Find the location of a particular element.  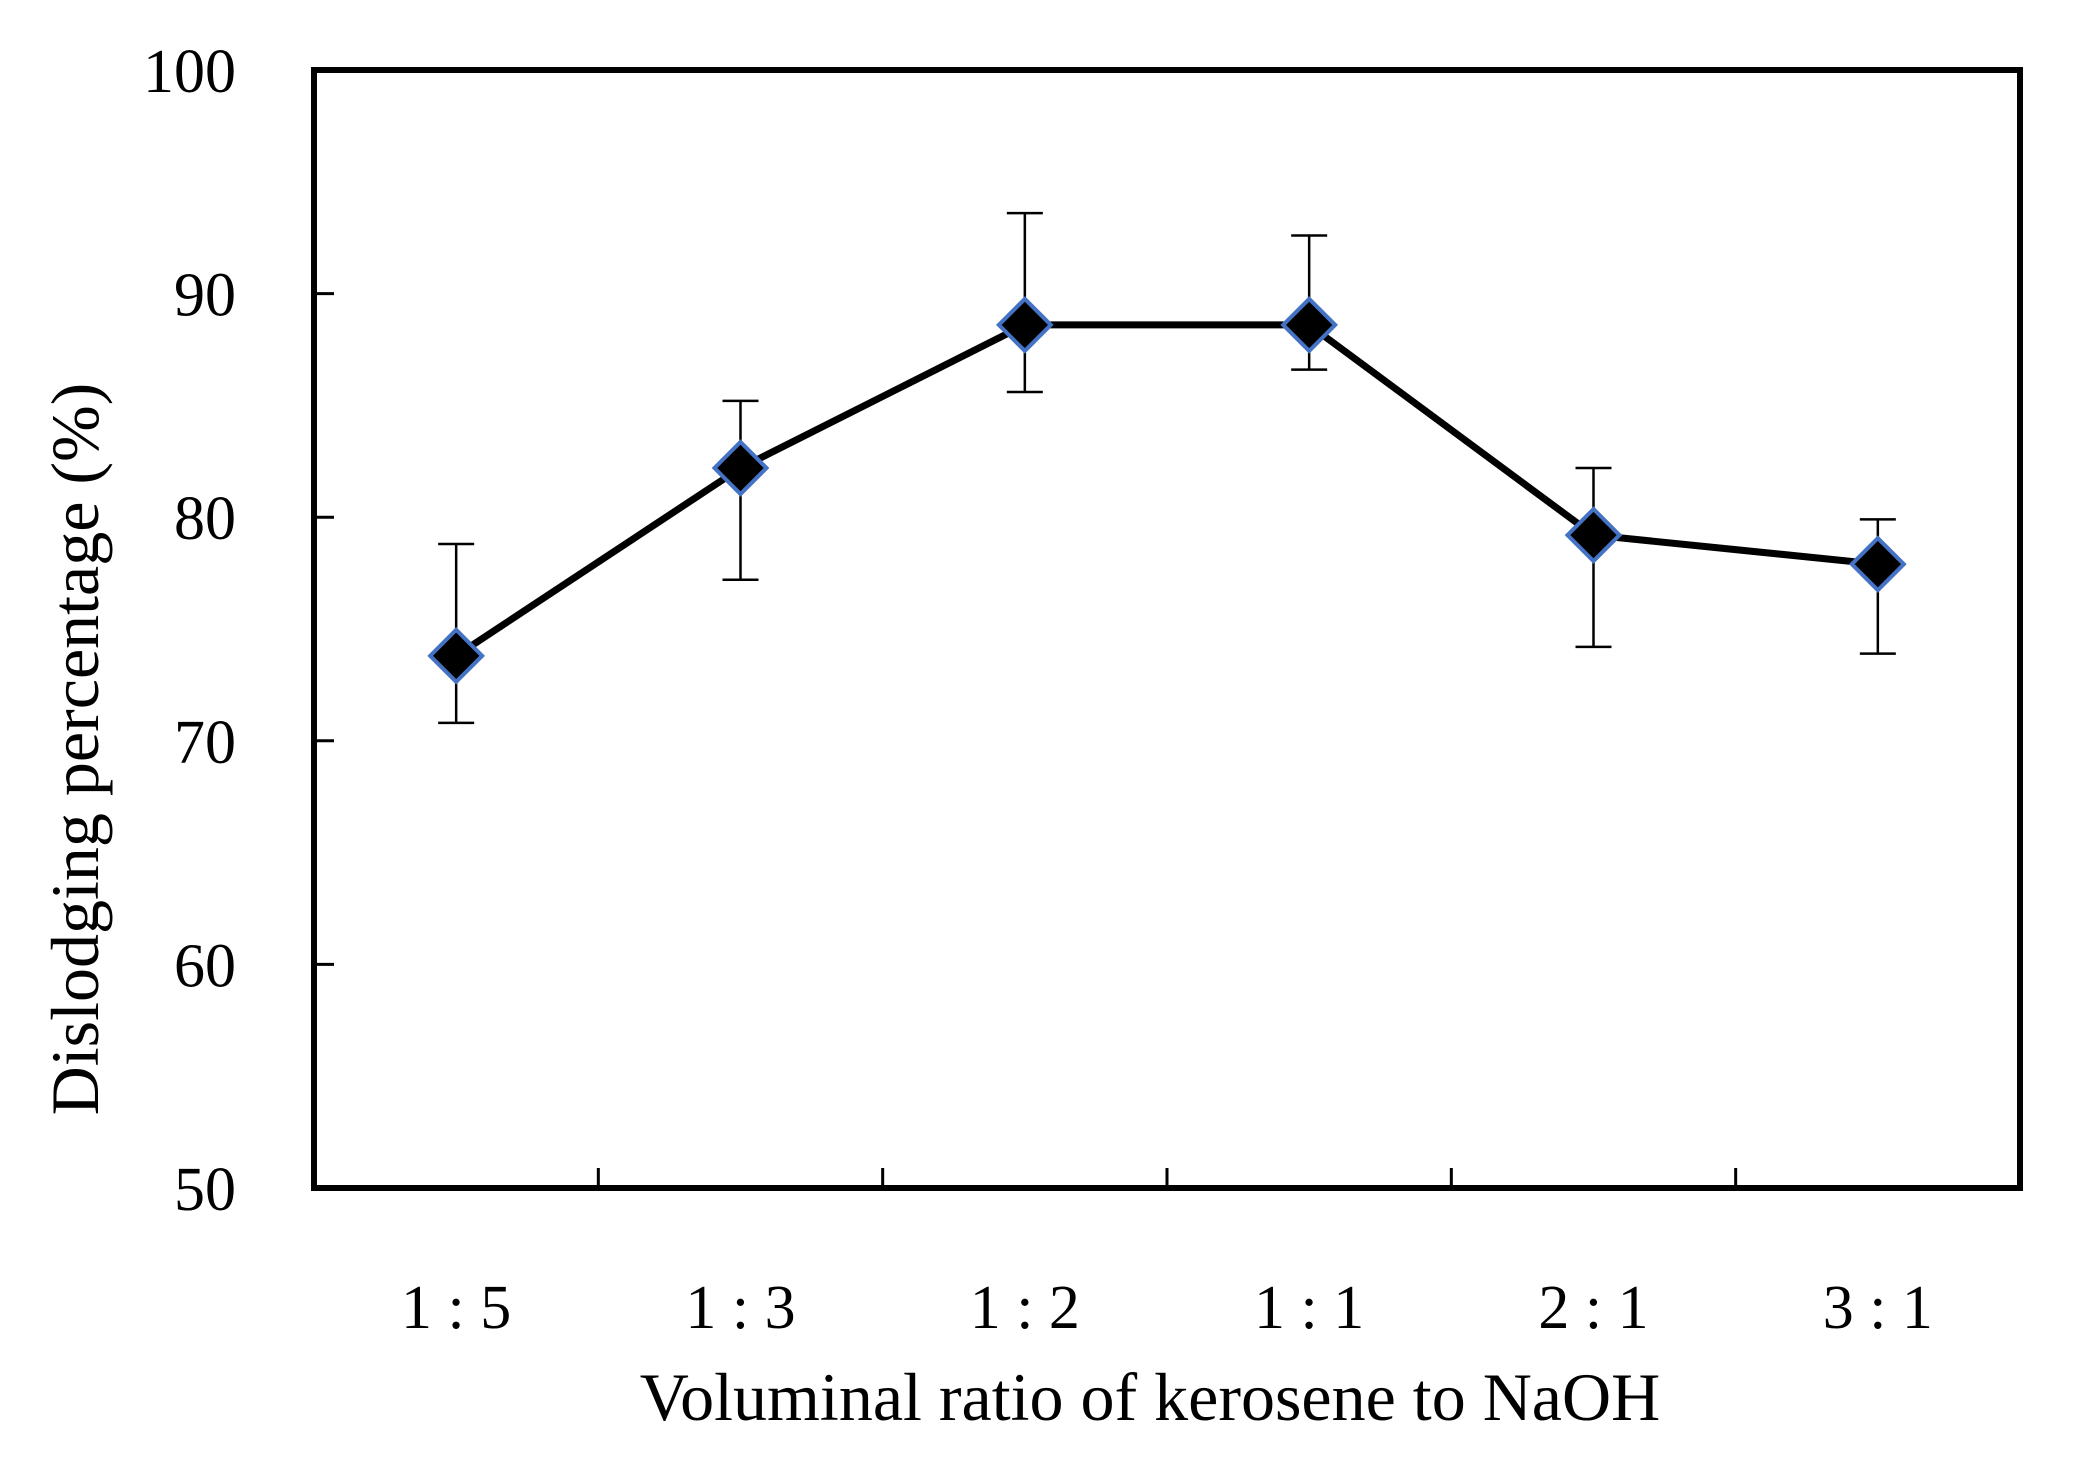

x-tick-label: 1 is located at coordinates (1309, 1308).